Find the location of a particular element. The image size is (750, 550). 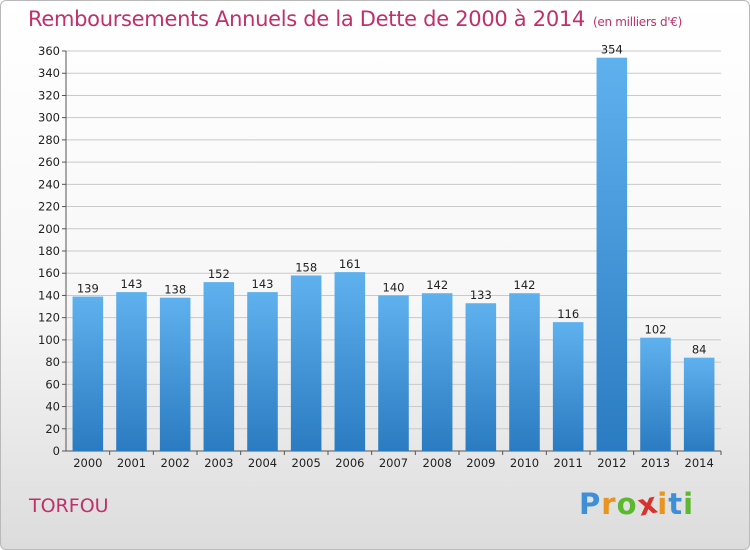

data-label-2013: 102 is located at coordinates (656, 330).